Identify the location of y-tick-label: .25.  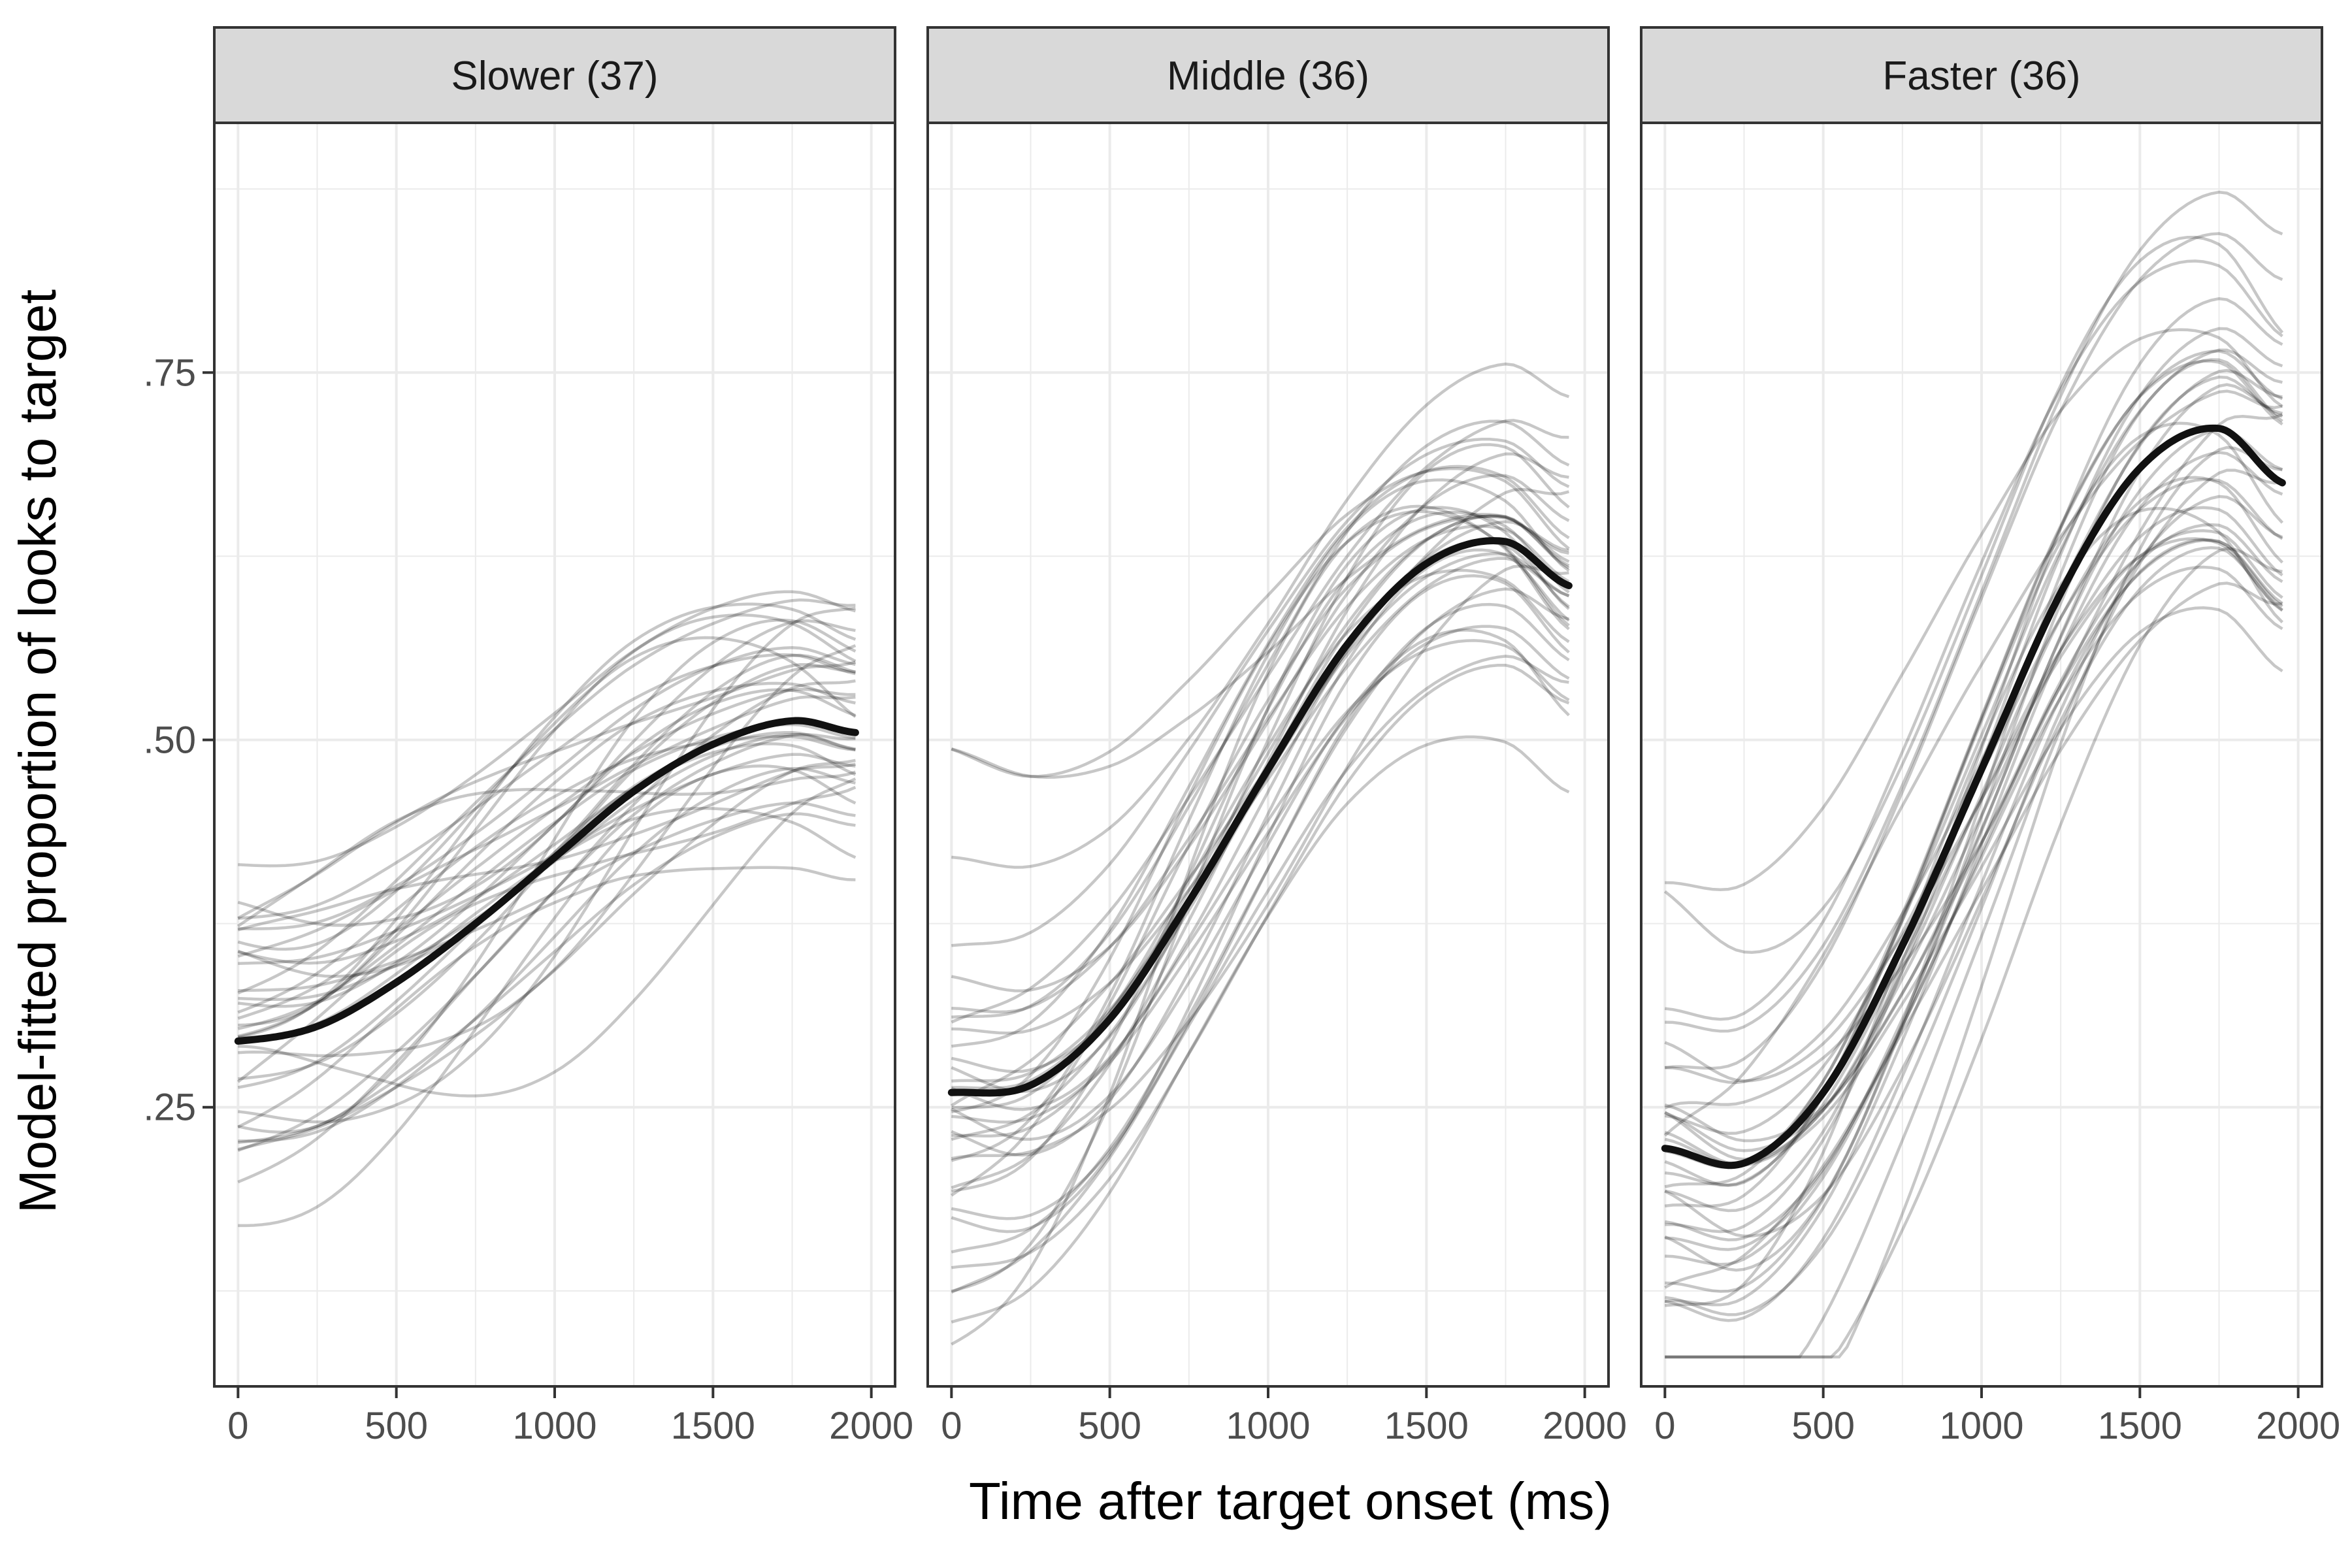
(169, 1107).